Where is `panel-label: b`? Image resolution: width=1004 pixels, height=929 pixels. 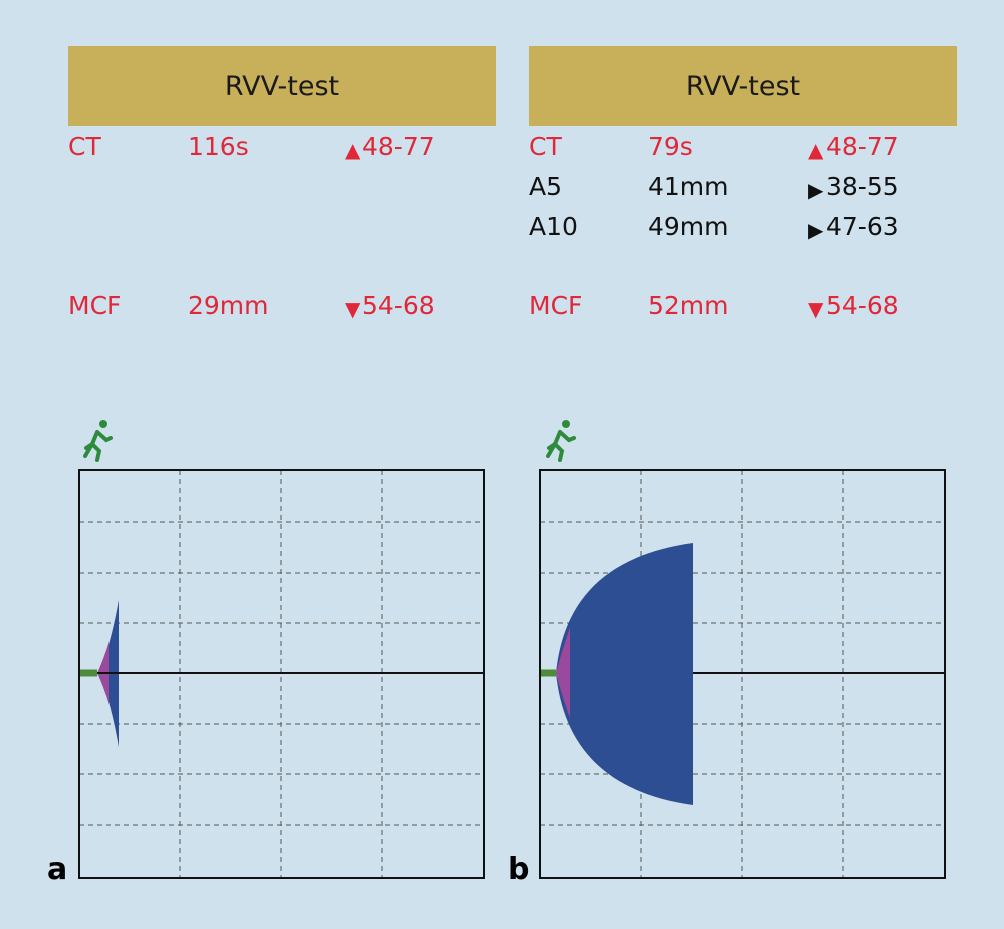 panel-label: b is located at coordinates (519, 869).